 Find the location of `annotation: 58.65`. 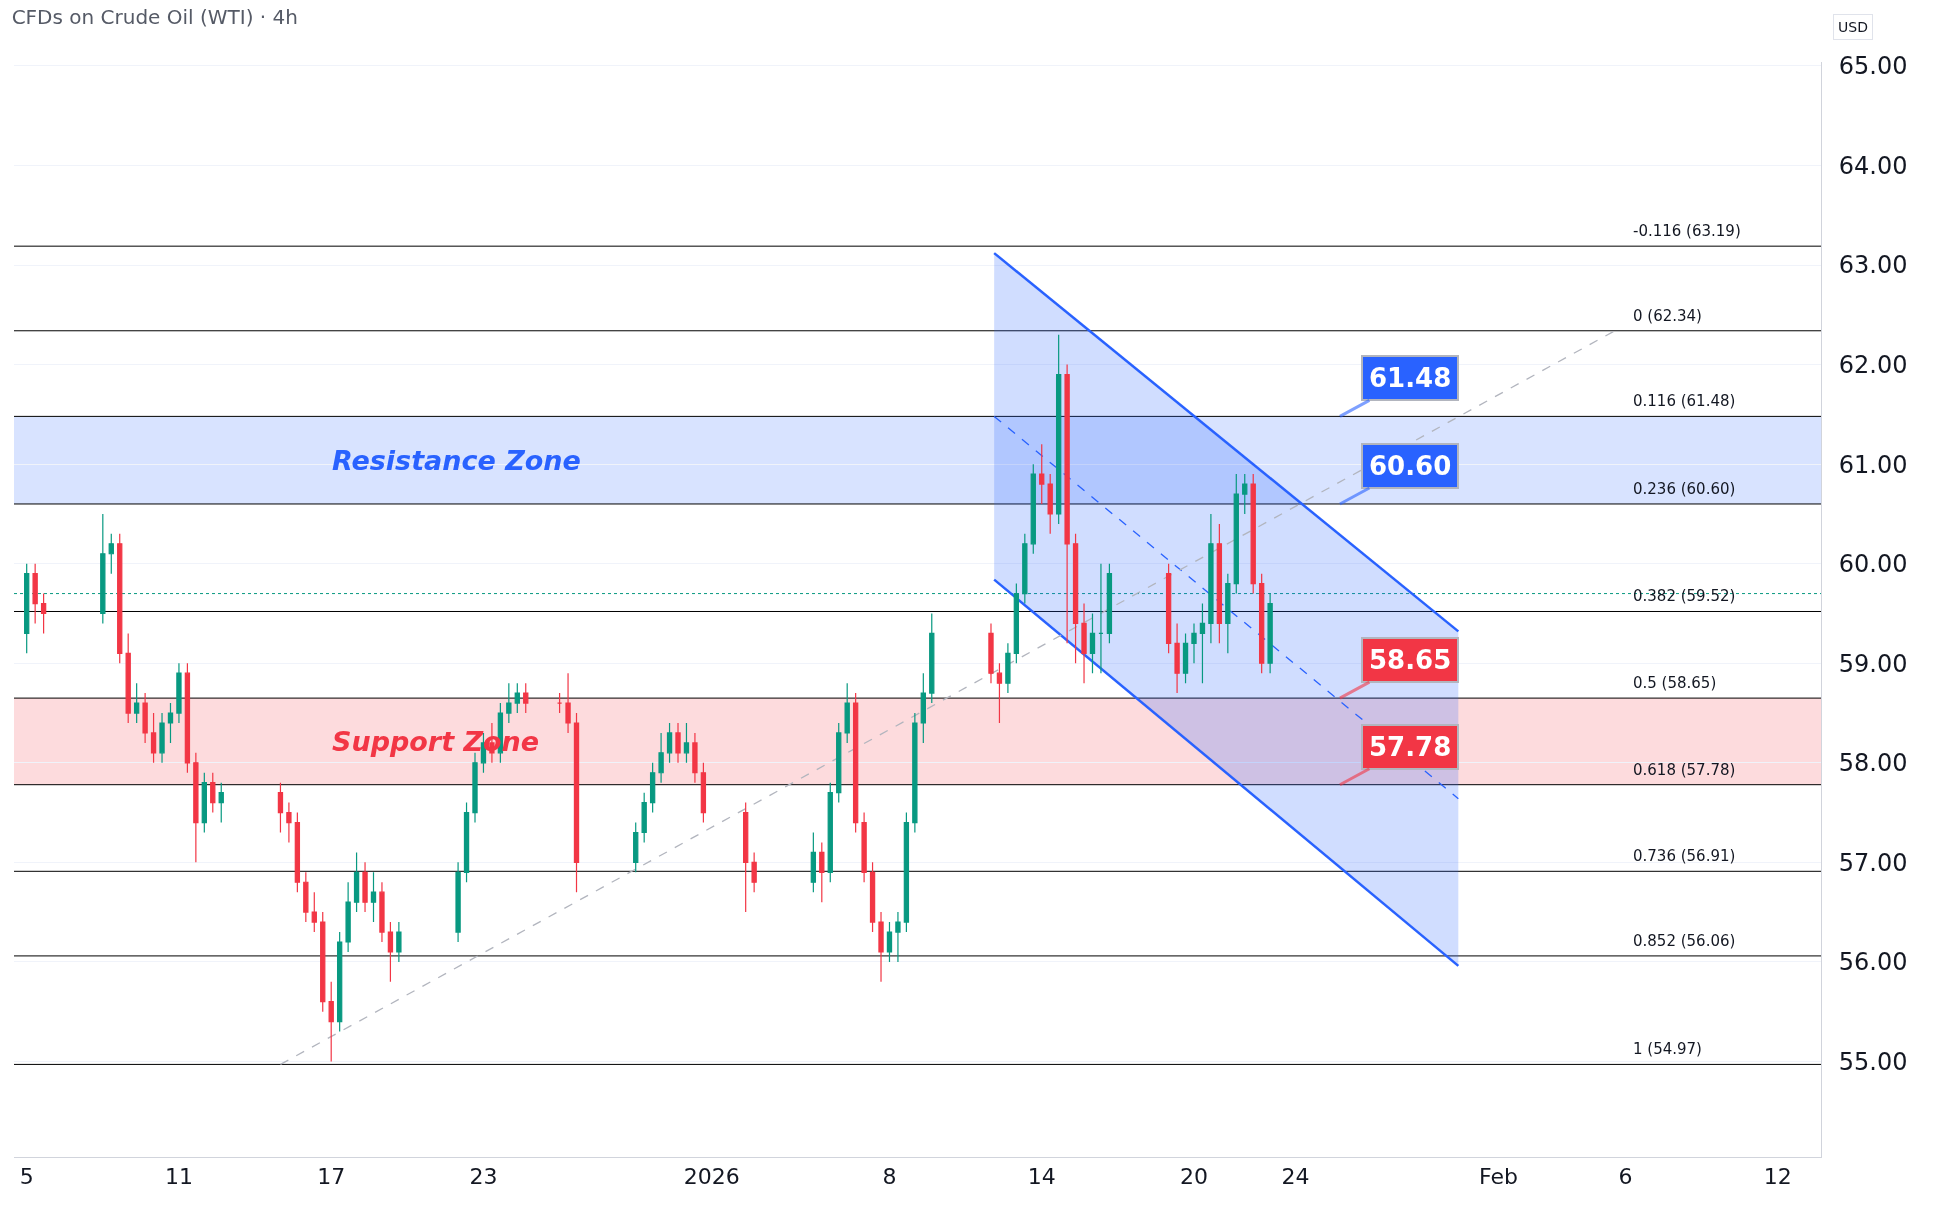

annotation: 58.65 is located at coordinates (1410, 660).